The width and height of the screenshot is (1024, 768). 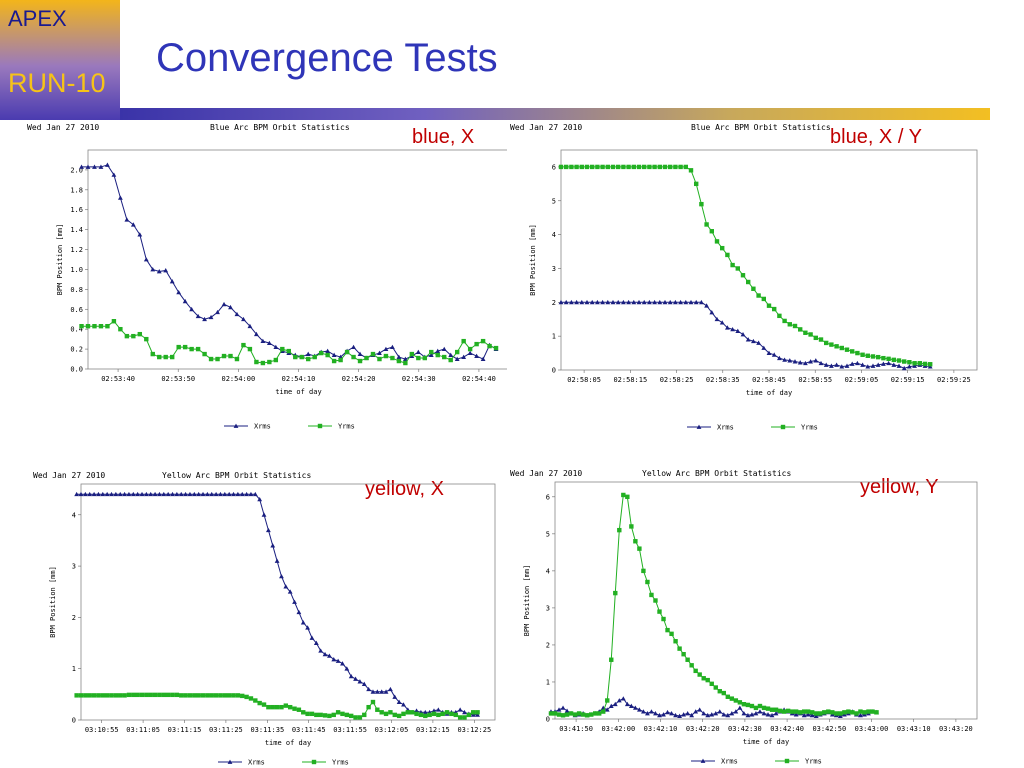 What do you see at coordinates (143, 730) in the screenshot?
I see `x-tick-label: 03:11:05` at bounding box center [143, 730].